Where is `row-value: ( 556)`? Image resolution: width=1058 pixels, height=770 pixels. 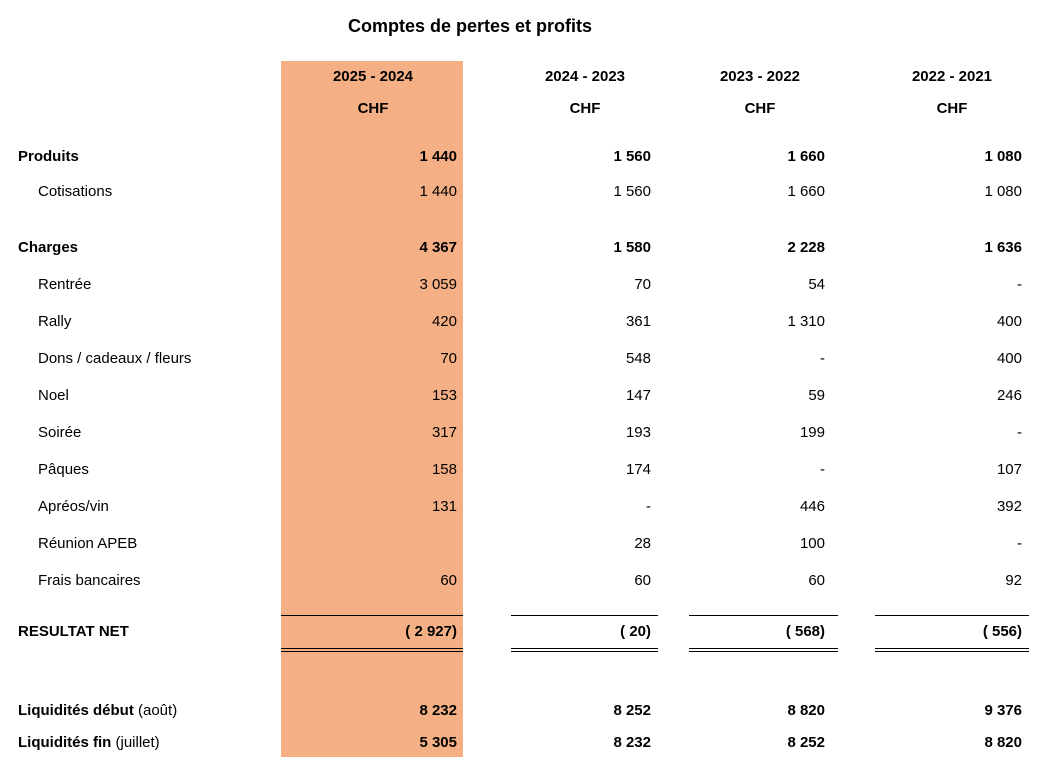
row-value: ( 556) is located at coordinates (1002, 631).